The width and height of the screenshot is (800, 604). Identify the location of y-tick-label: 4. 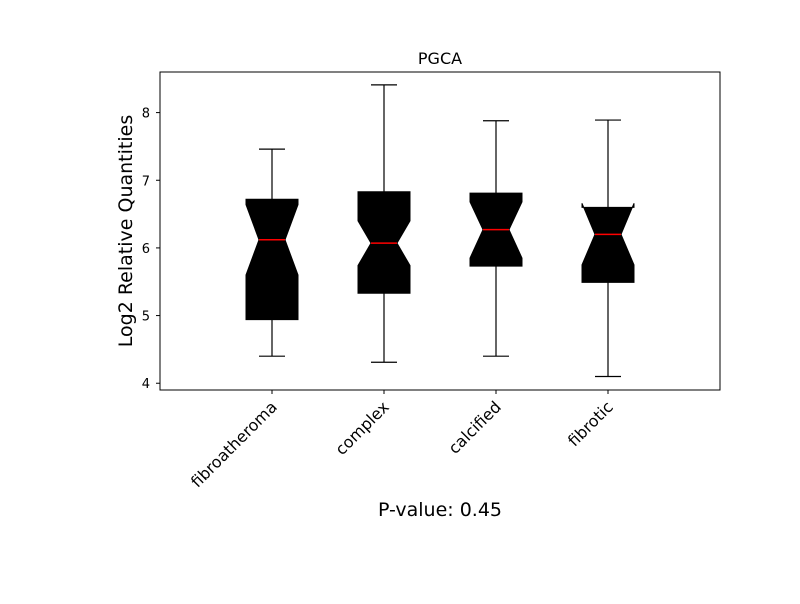
(146, 384).